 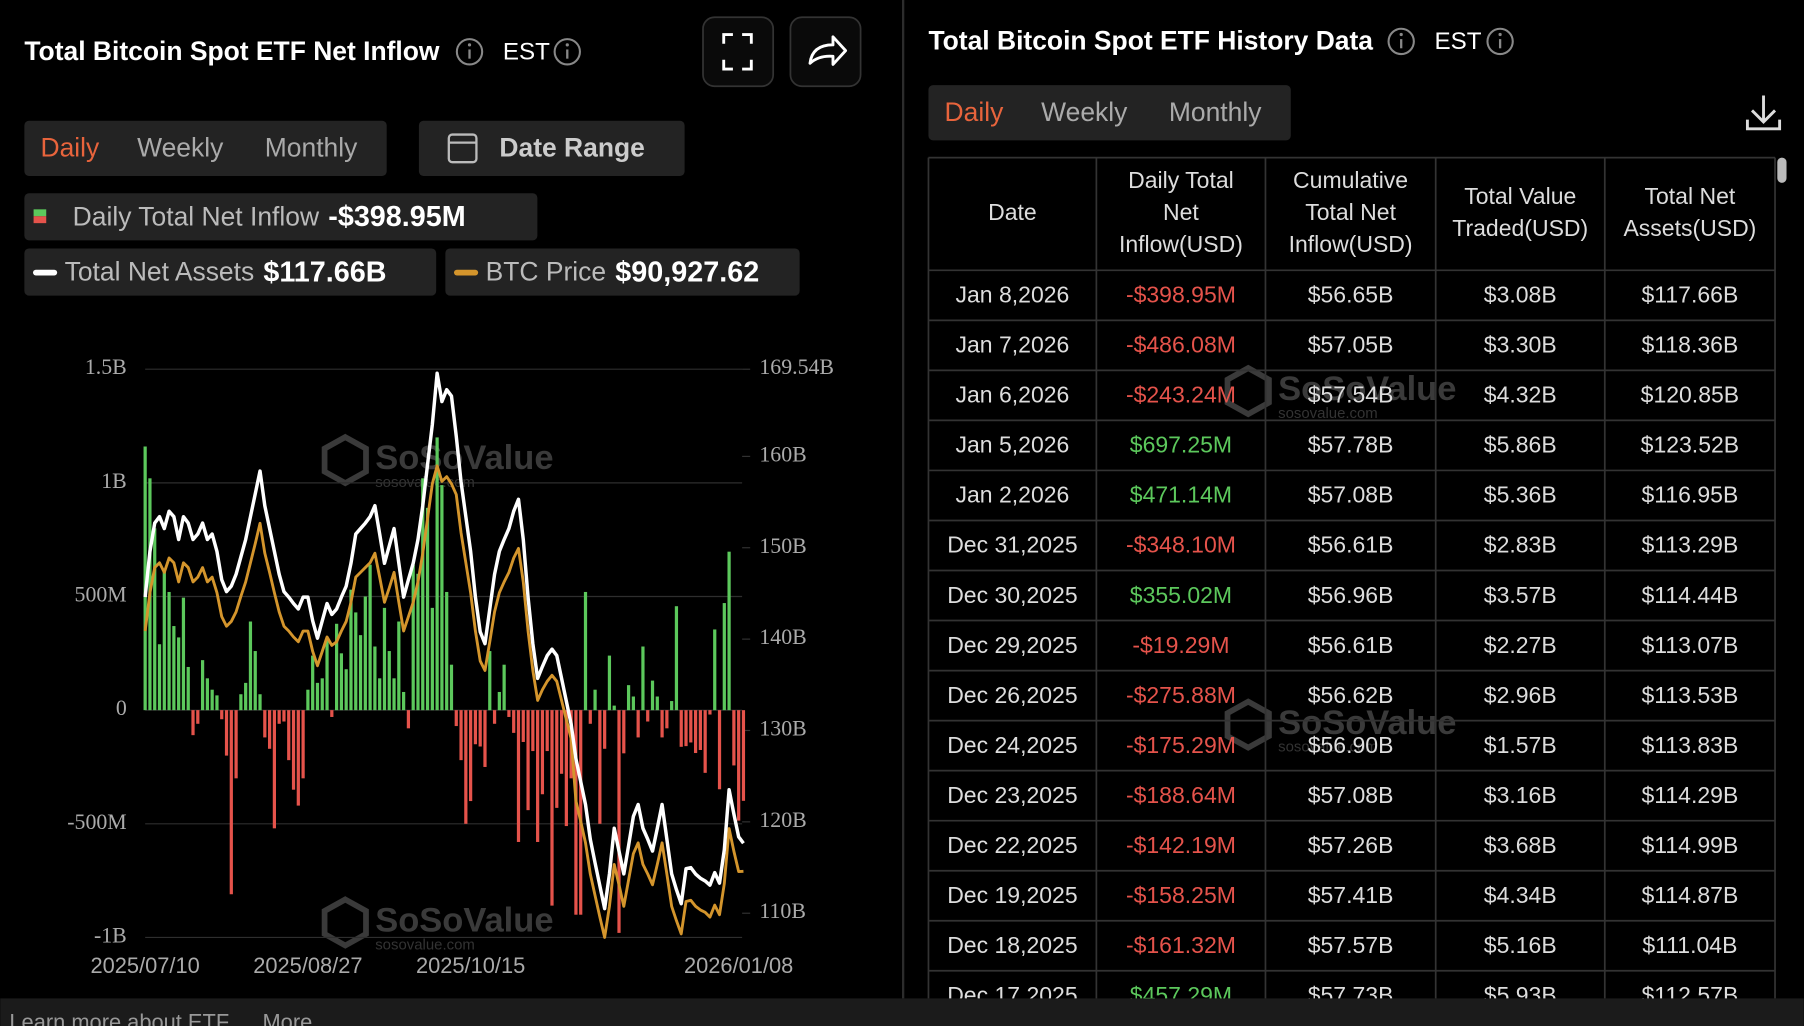 I want to click on cell: $111.04B, so click(x=1689, y=945).